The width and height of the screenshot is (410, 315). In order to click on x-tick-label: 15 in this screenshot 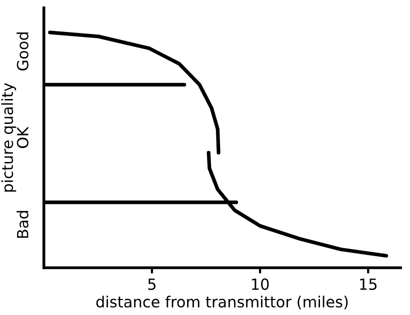, I will do `click(368, 284)`.